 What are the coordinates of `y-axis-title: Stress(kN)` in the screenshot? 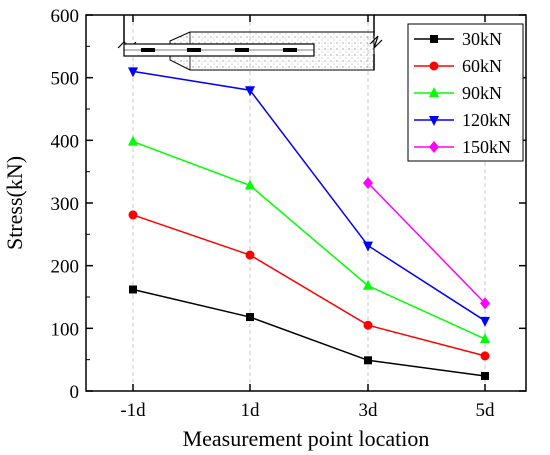 It's located at (14, 203).